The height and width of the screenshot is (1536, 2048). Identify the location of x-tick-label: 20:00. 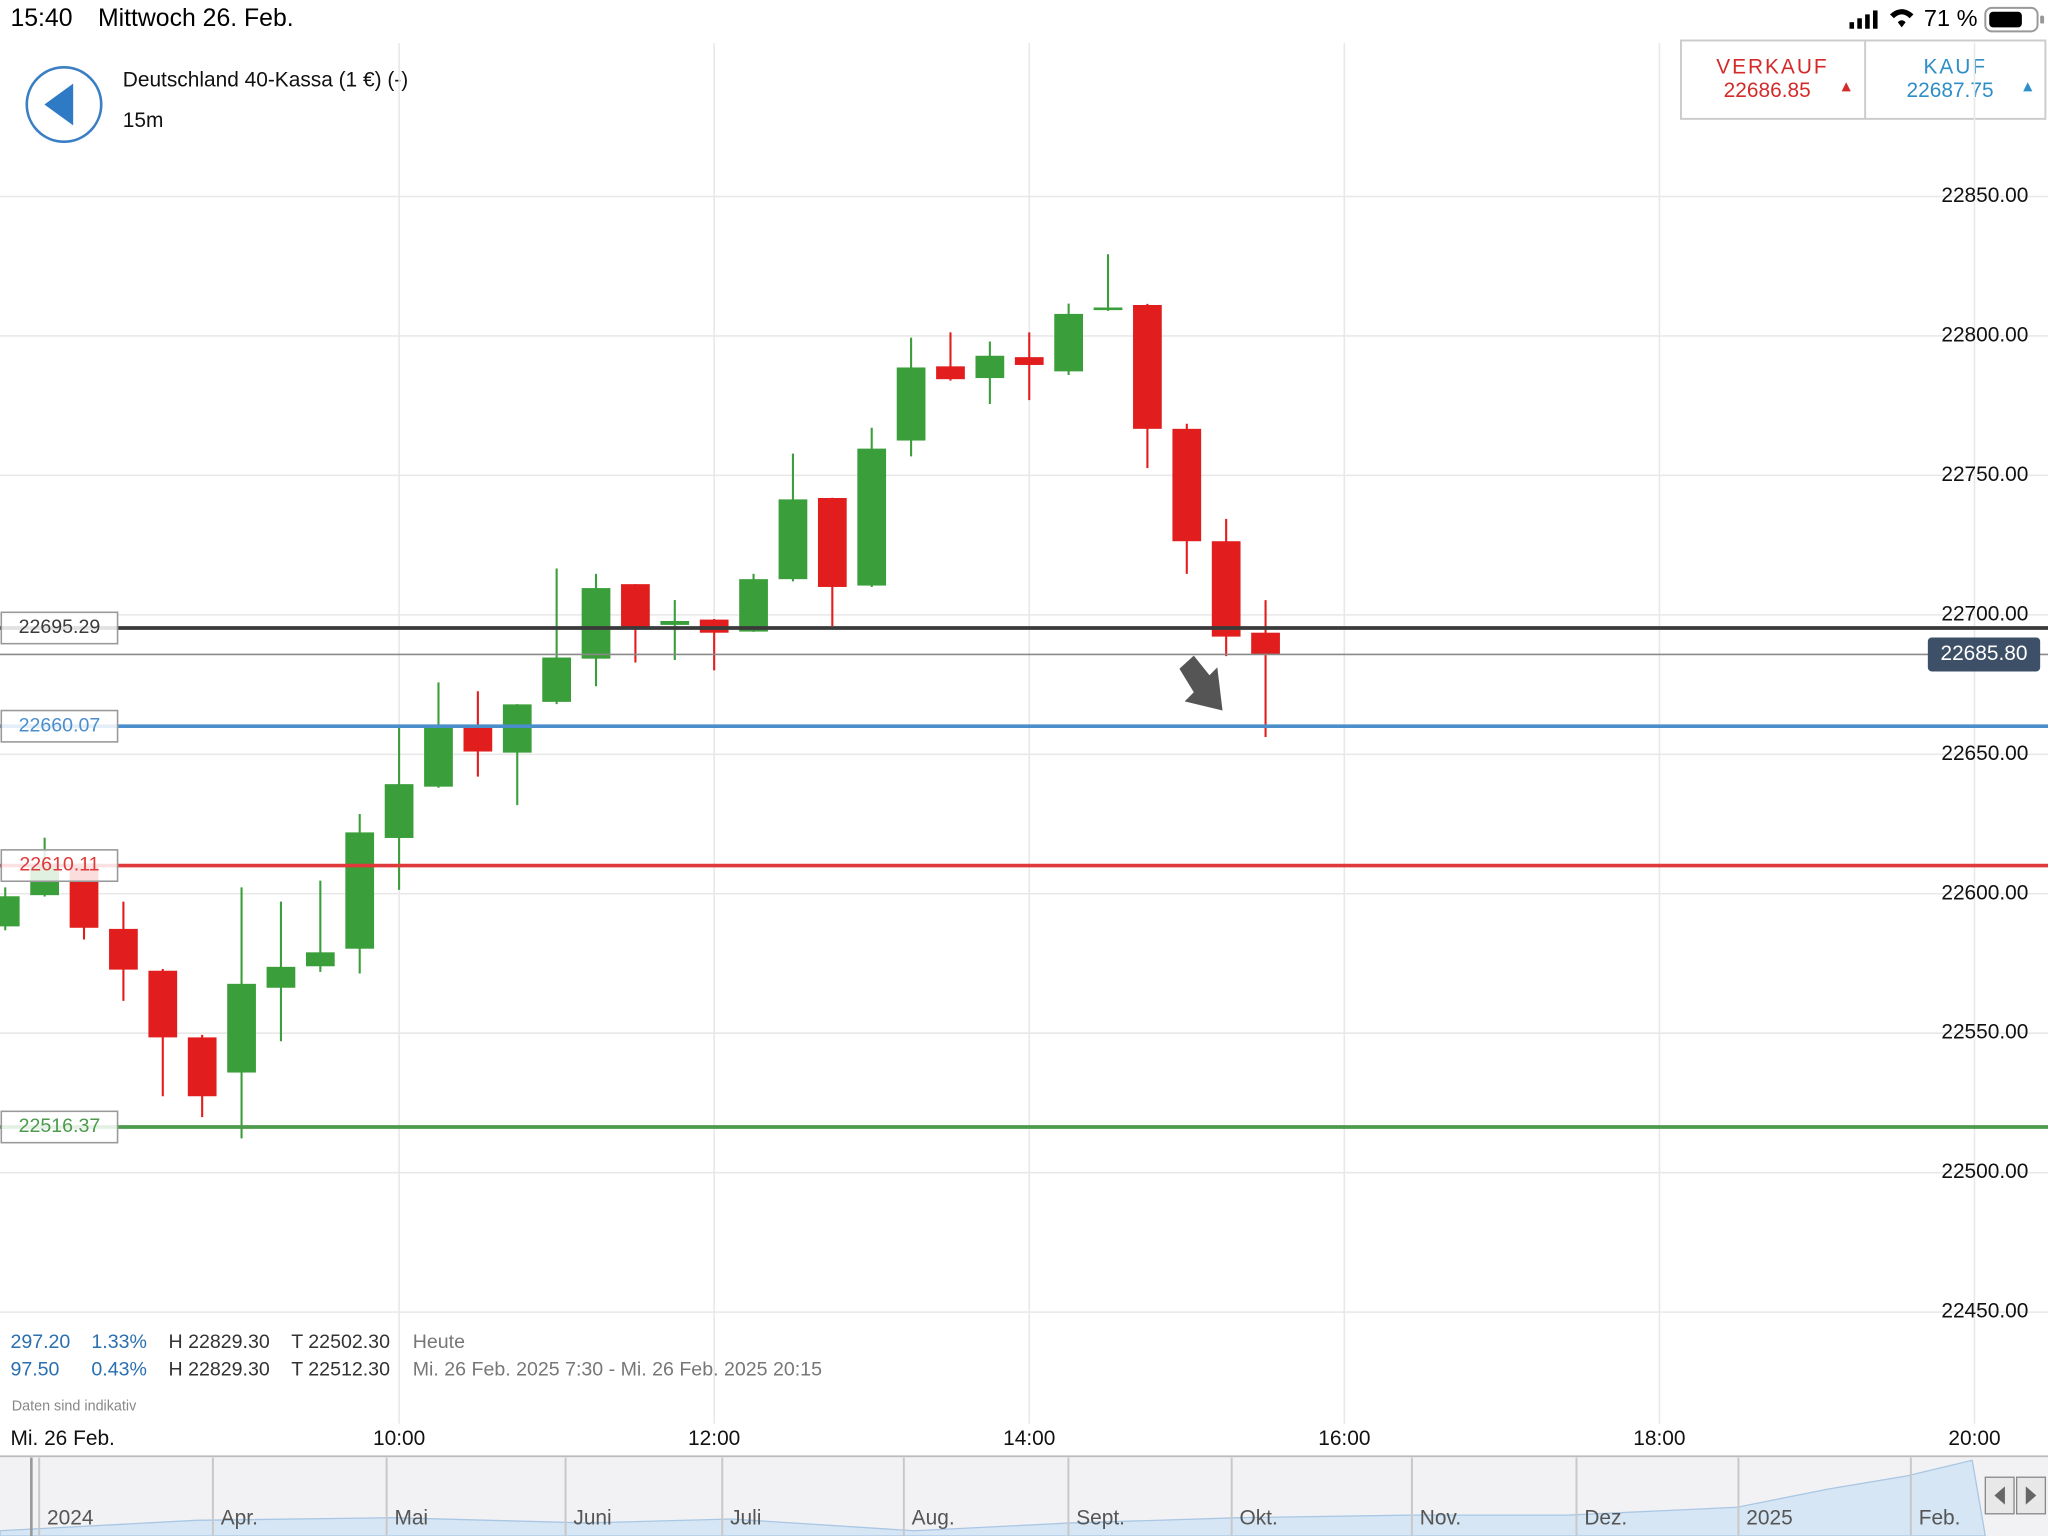
(1974, 1438).